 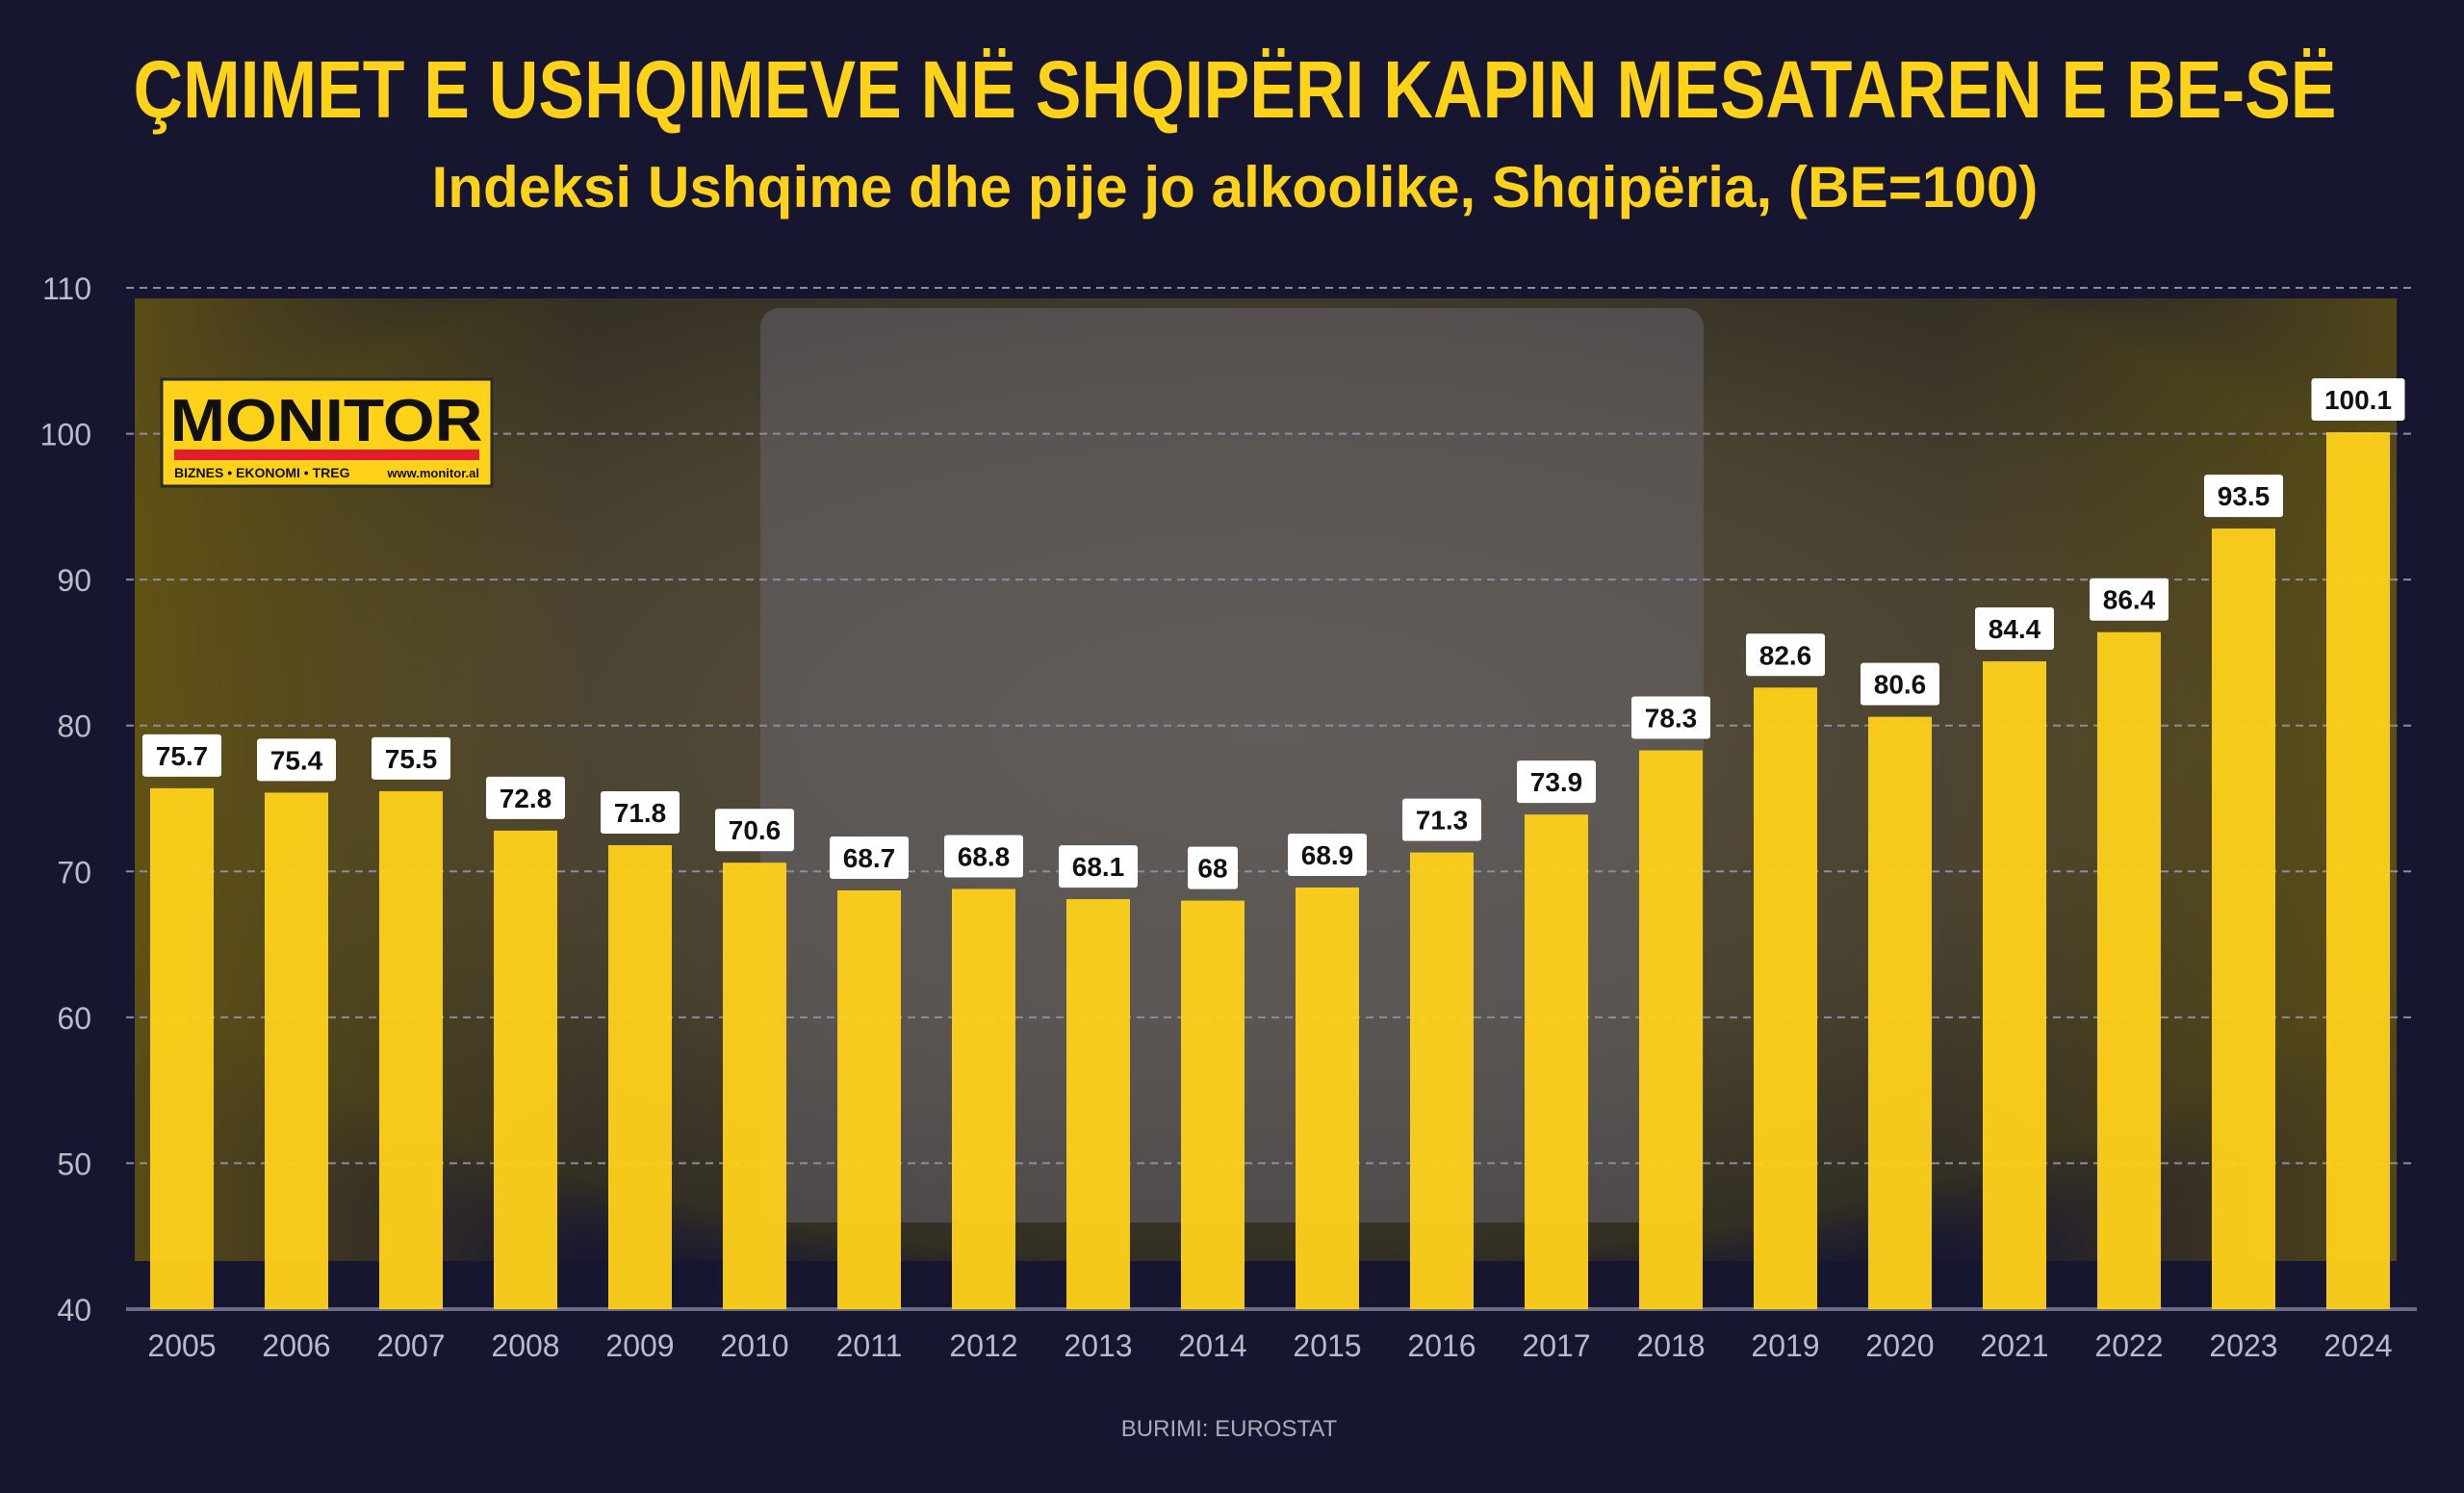 I want to click on x-tick-label: 2022, so click(x=2128, y=1345).